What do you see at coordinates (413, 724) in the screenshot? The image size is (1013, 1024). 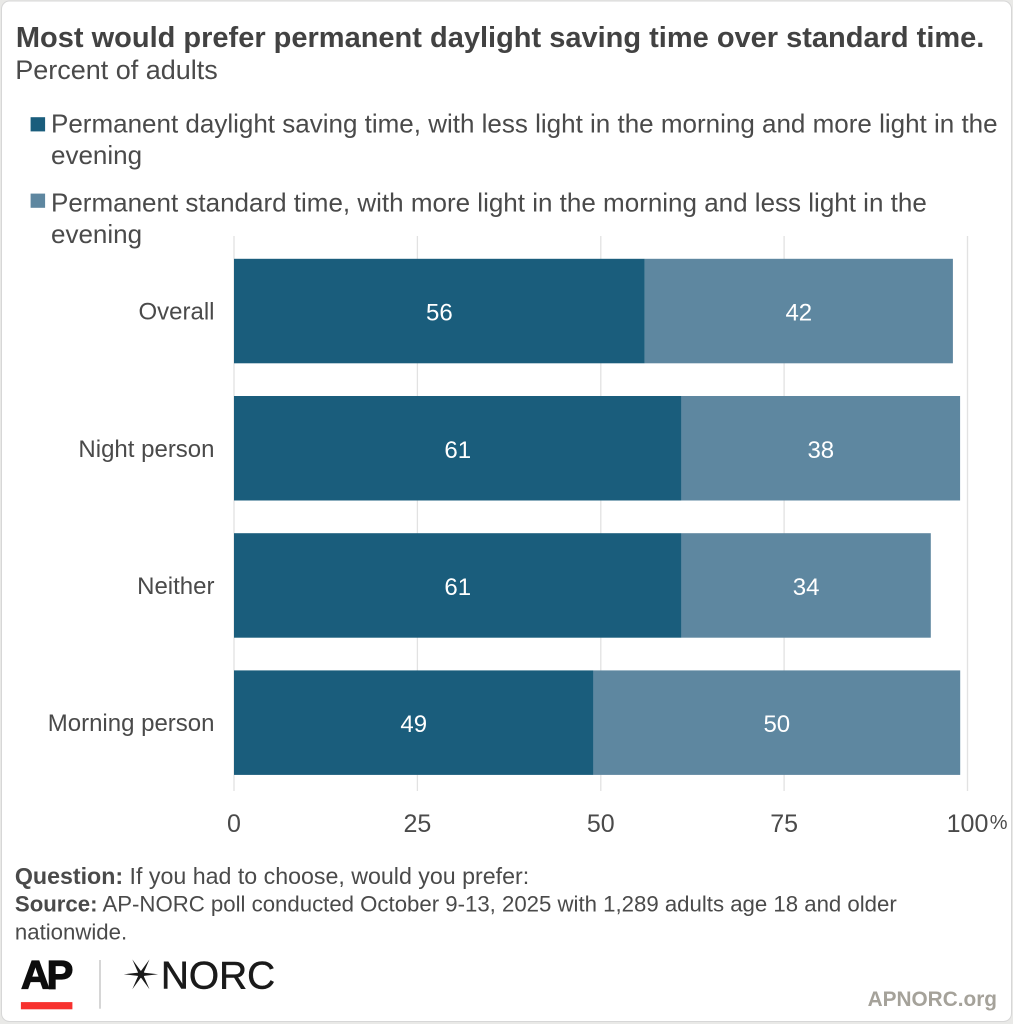 I see `svg-text: 49` at bounding box center [413, 724].